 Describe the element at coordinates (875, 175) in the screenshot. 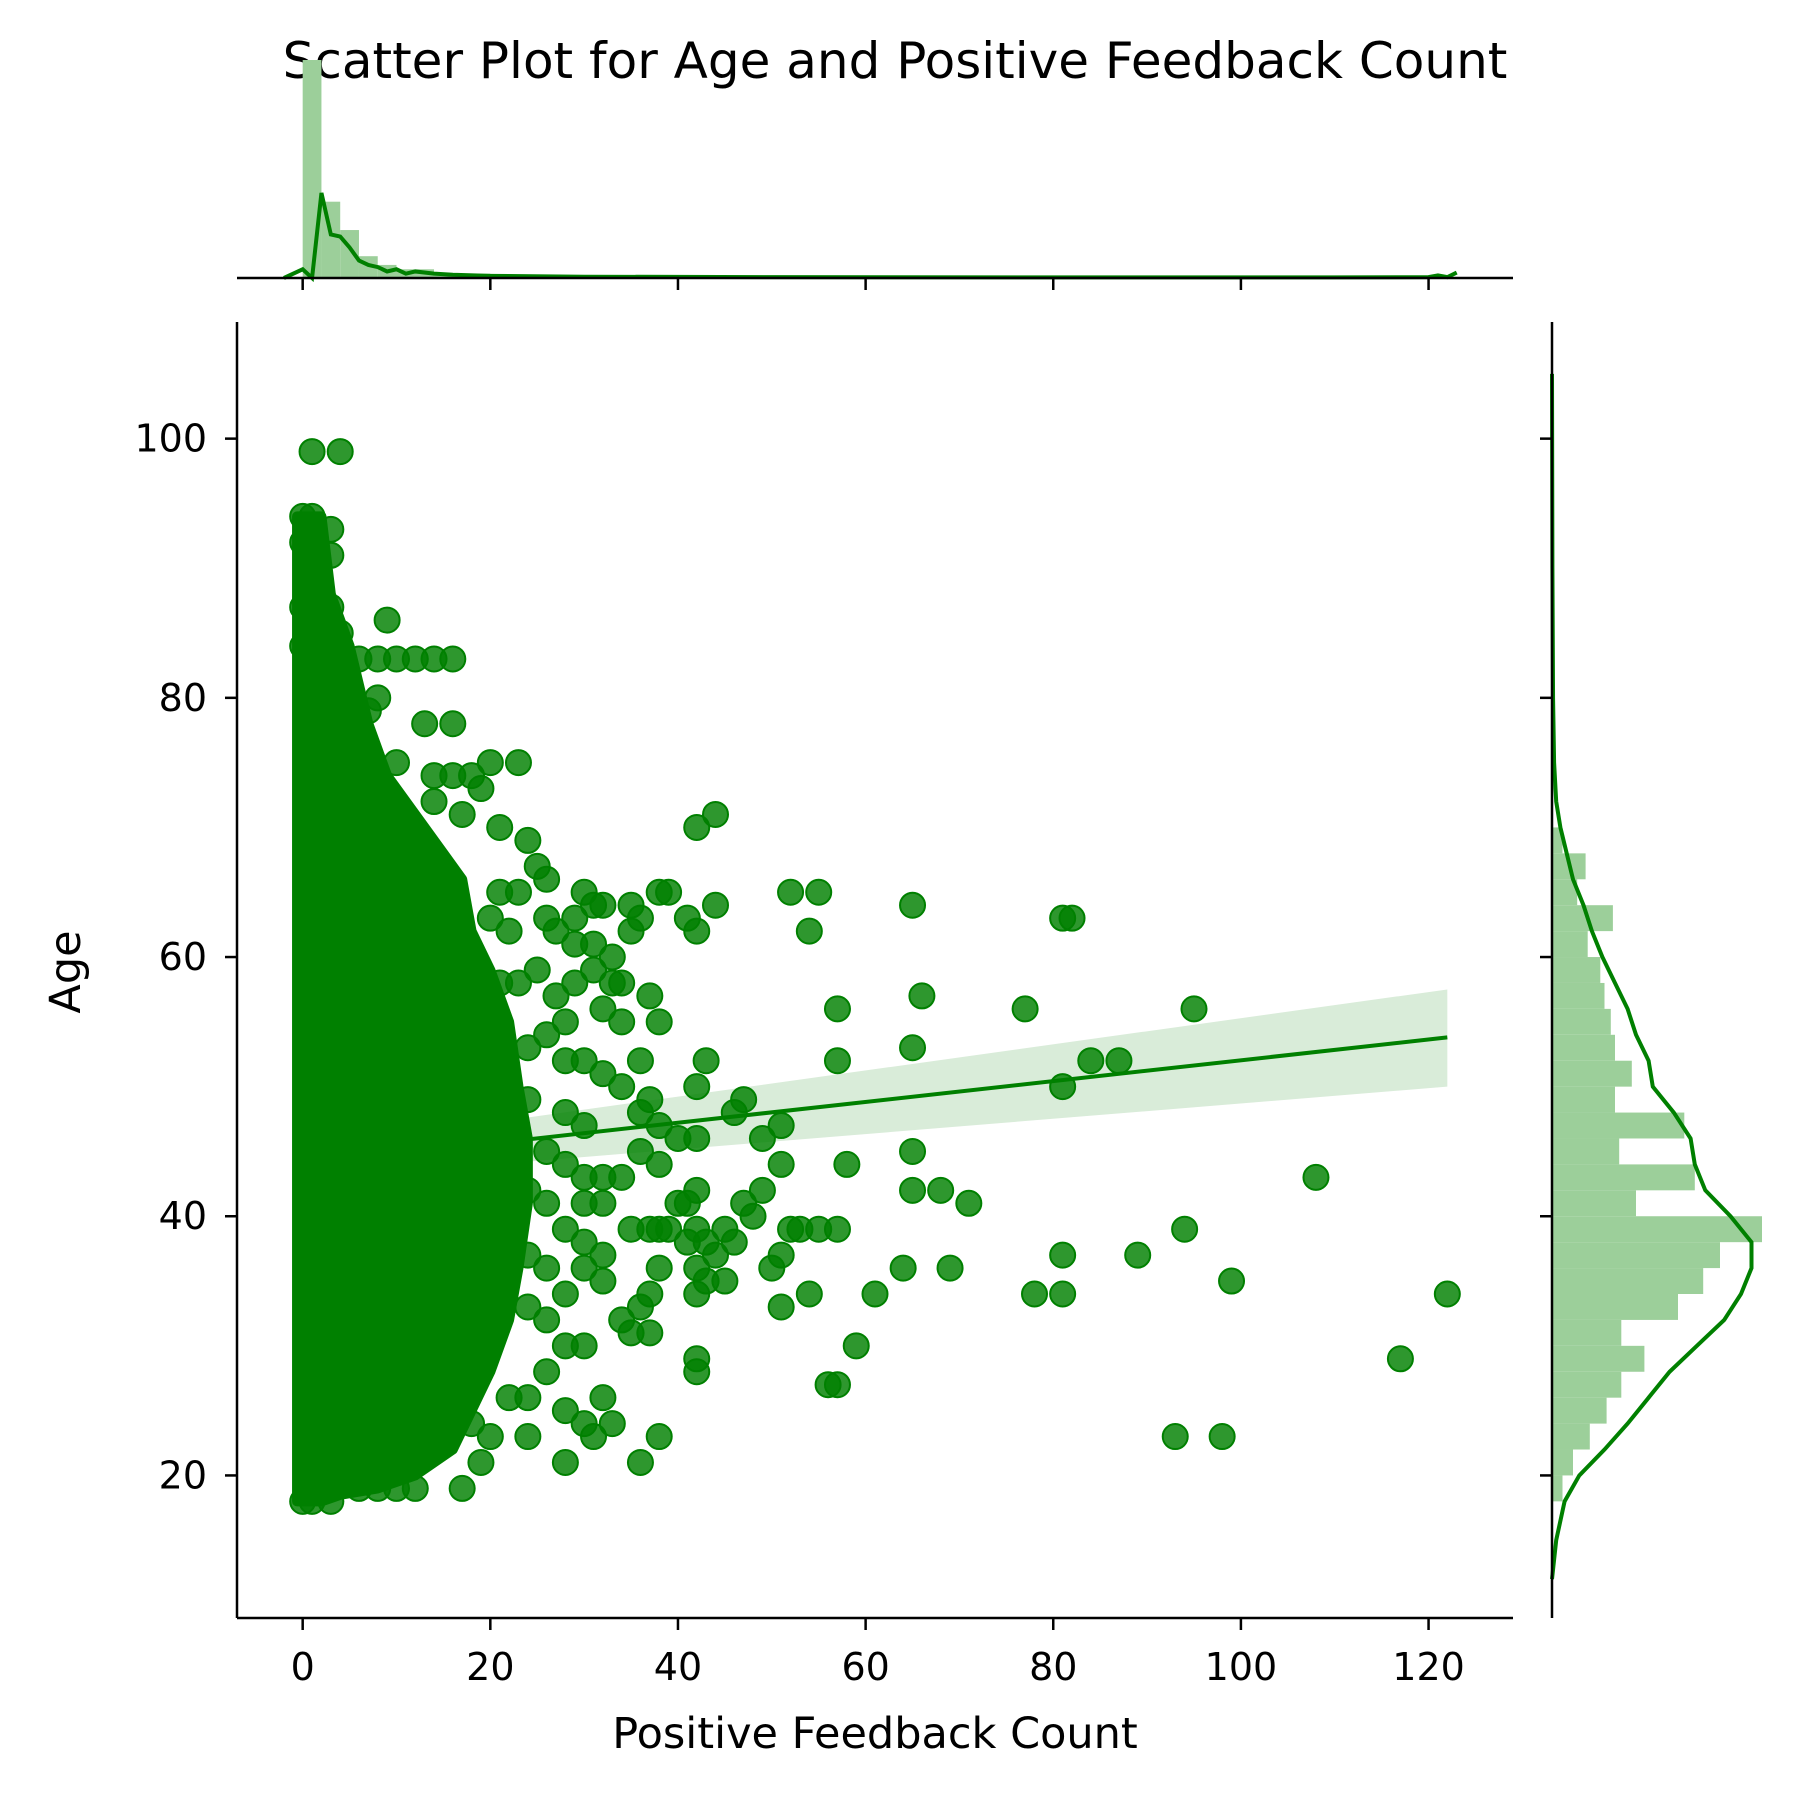

I see `top-marginal-histogram` at that location.